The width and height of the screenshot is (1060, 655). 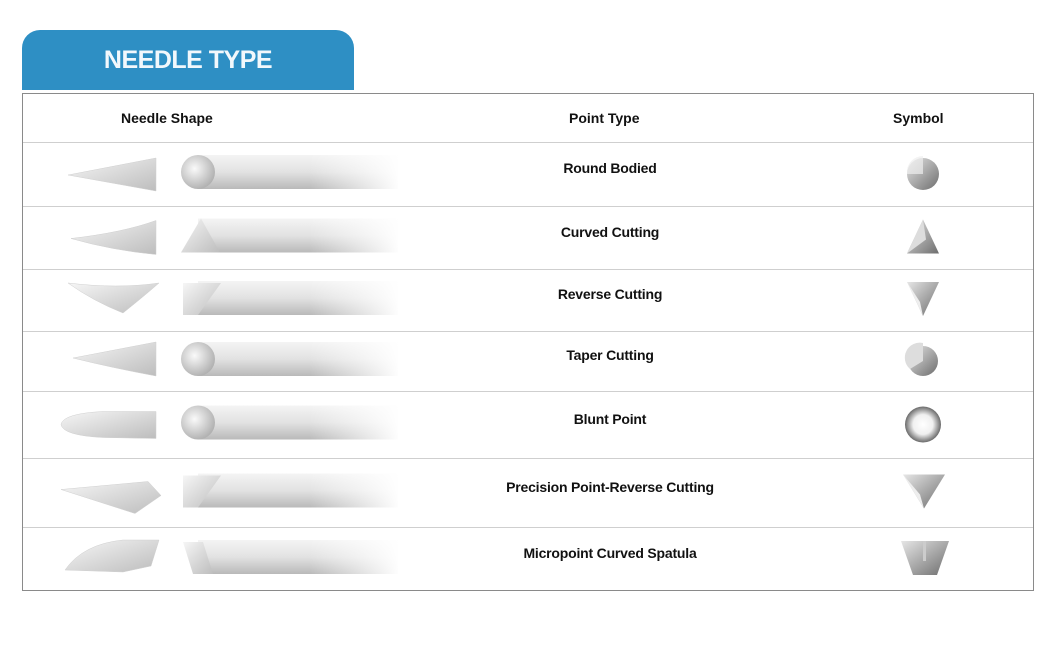 I want to click on table-row: Precision Point-Reverse Cutting, so click(x=528, y=493).